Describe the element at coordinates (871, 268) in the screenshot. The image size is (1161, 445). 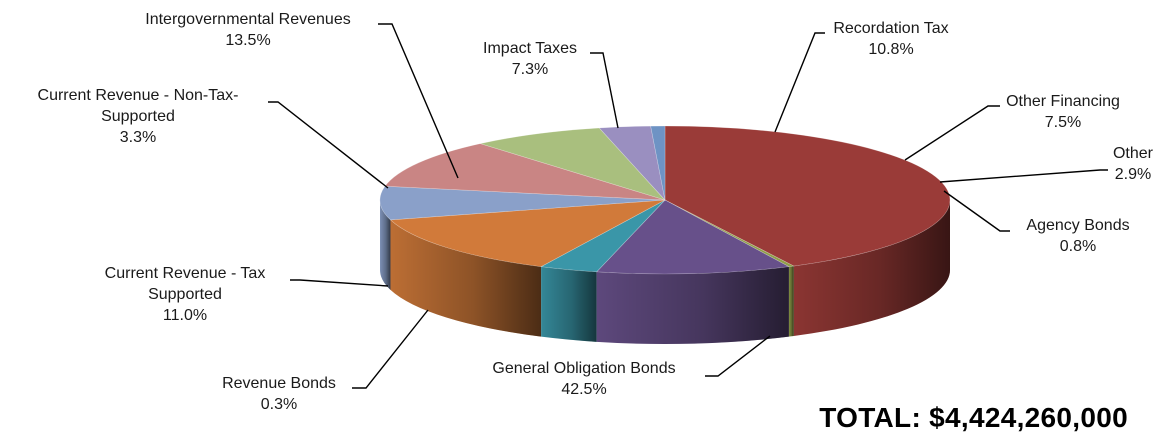
I see `pie-side-general-obligation-bonds-shade` at that location.